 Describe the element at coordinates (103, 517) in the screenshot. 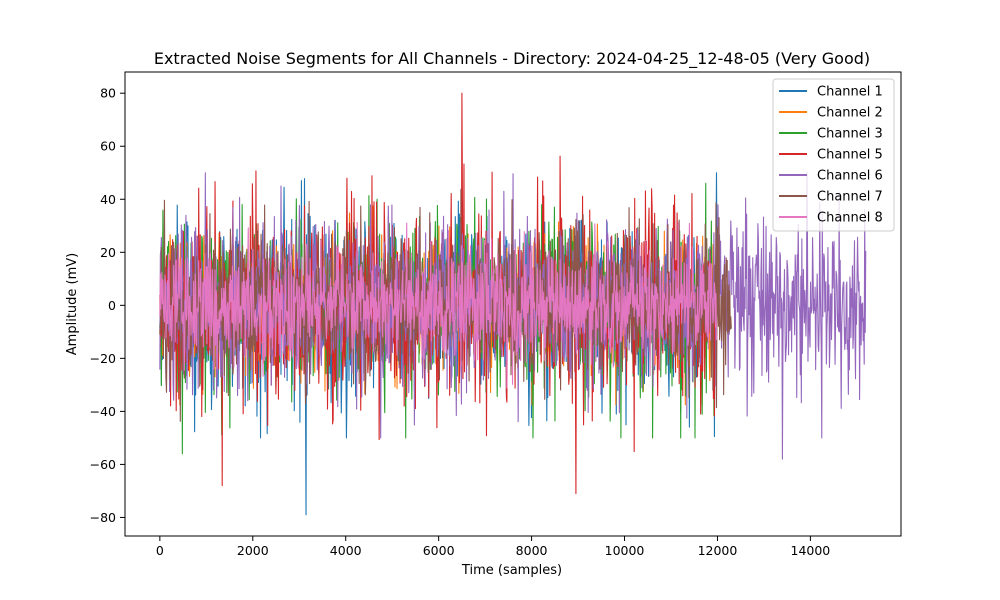

I see `y-tick-label: −80` at that location.